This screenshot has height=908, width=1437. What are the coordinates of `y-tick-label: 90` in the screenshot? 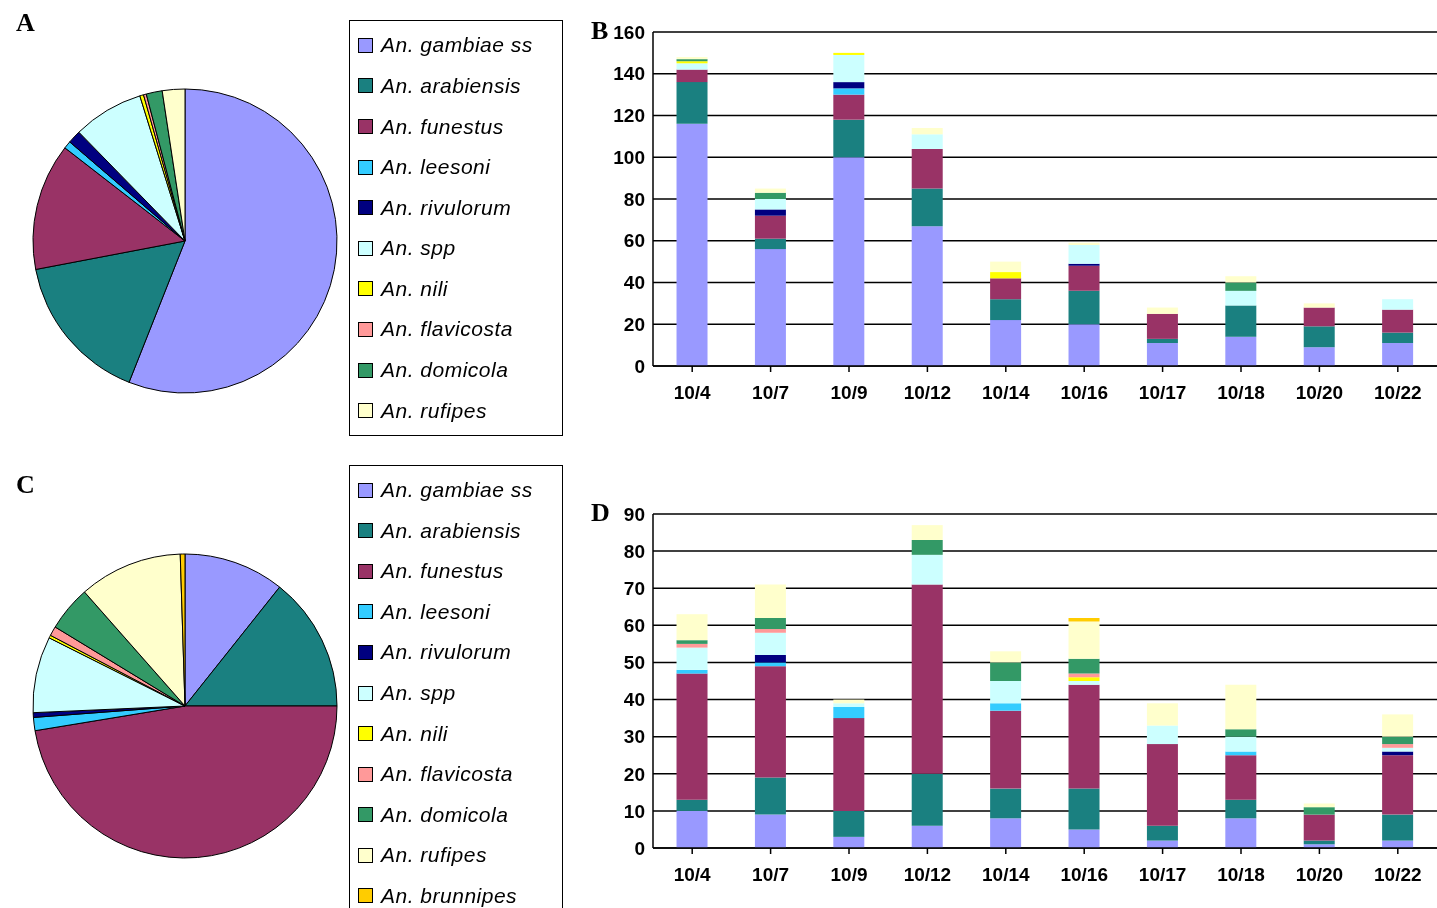 It's located at (634, 514).